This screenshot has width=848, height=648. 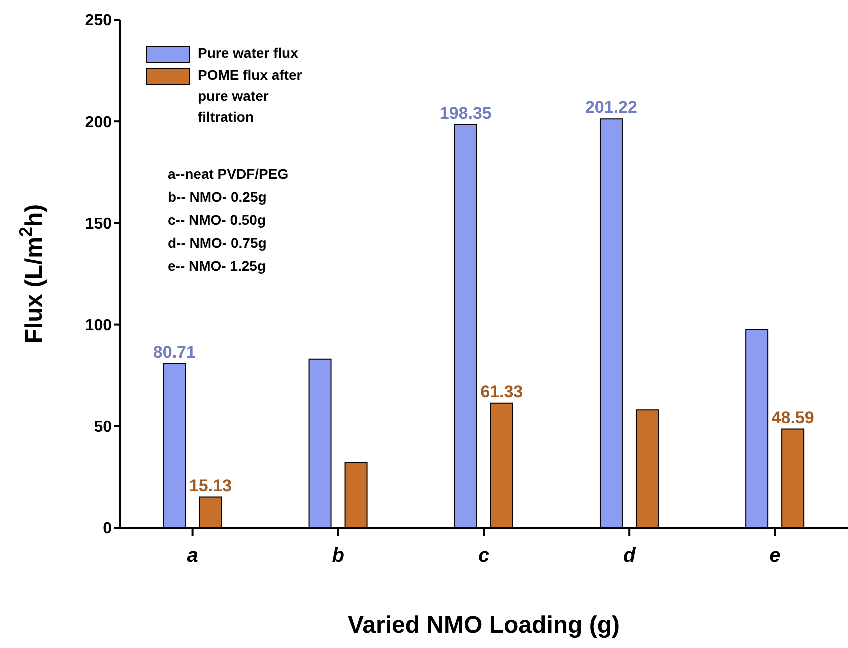 What do you see at coordinates (98, 21) in the screenshot?
I see `y-tick-label: 250` at bounding box center [98, 21].